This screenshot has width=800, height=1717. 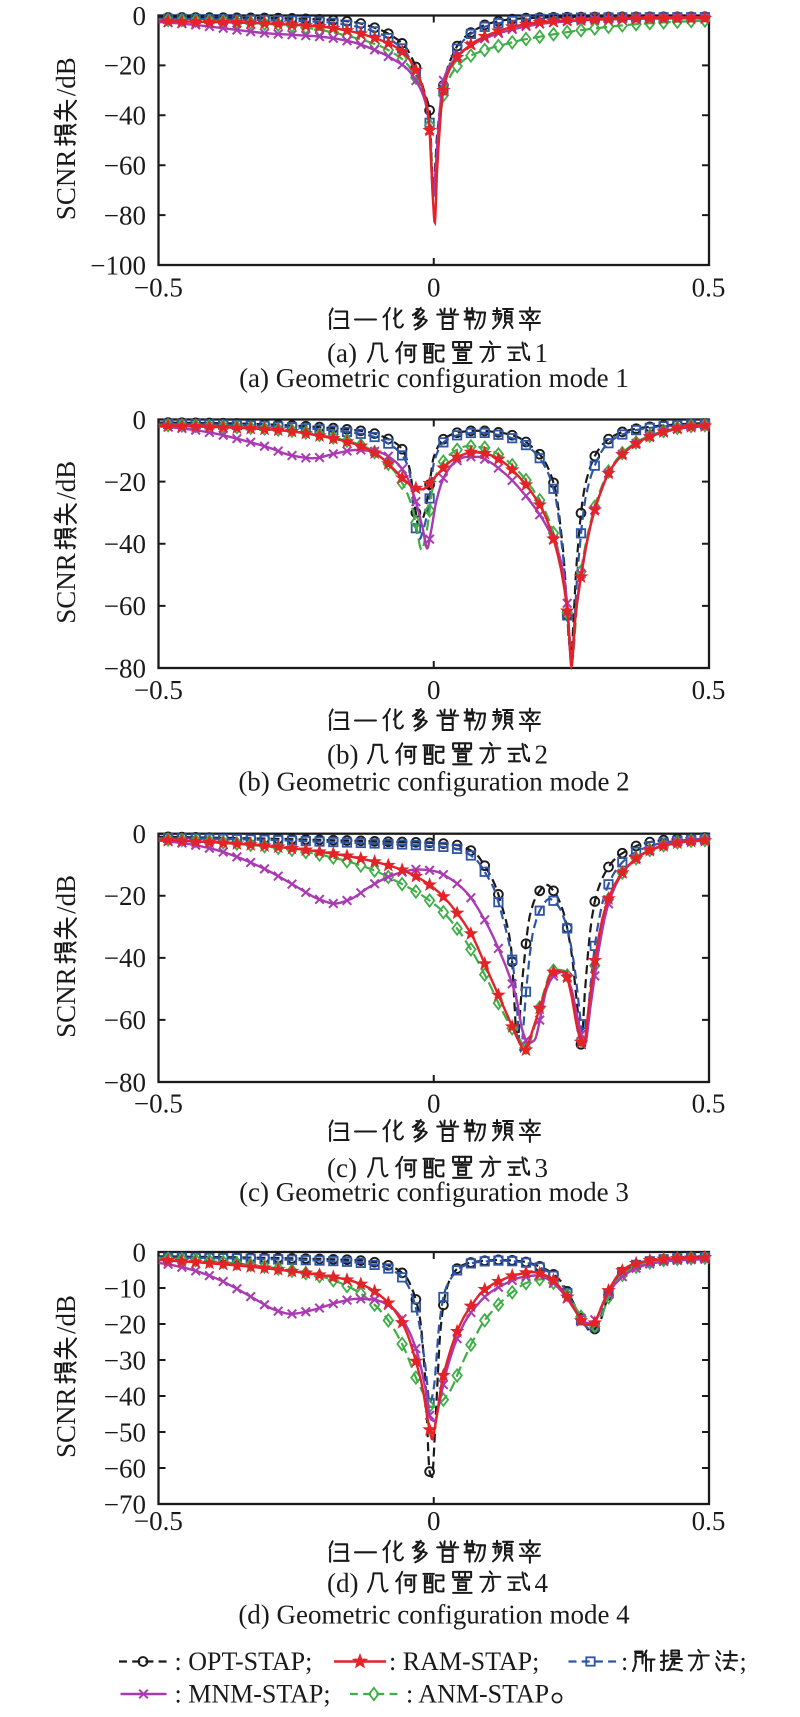 What do you see at coordinates (125, 1504) in the screenshot?
I see `svg-text: −70` at bounding box center [125, 1504].